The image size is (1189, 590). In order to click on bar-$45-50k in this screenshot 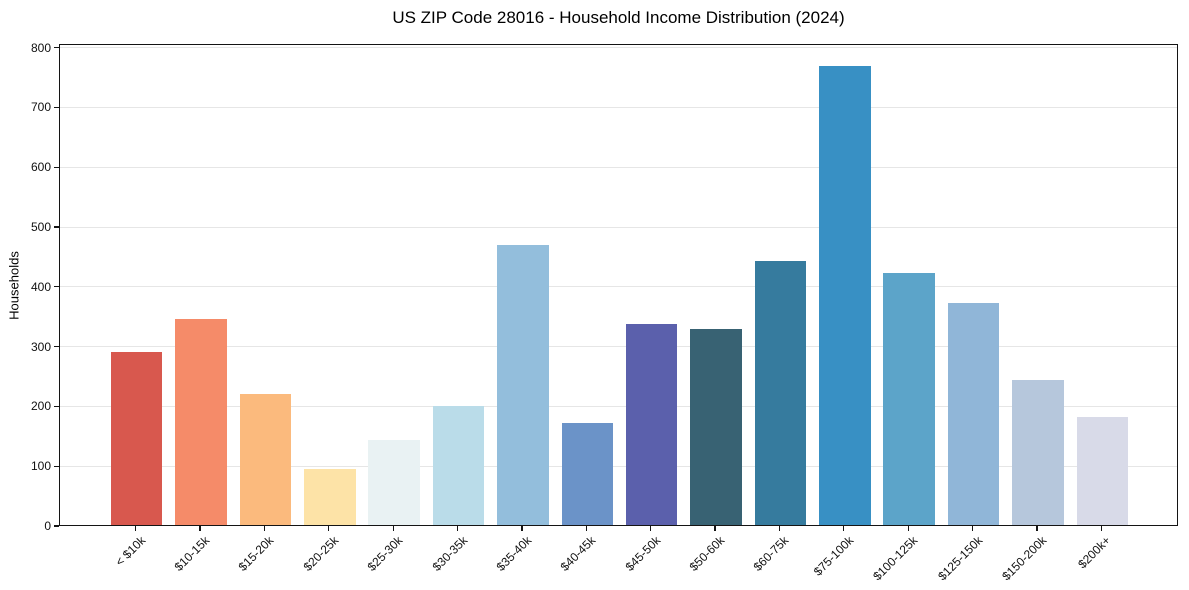, I will do `click(651, 424)`.